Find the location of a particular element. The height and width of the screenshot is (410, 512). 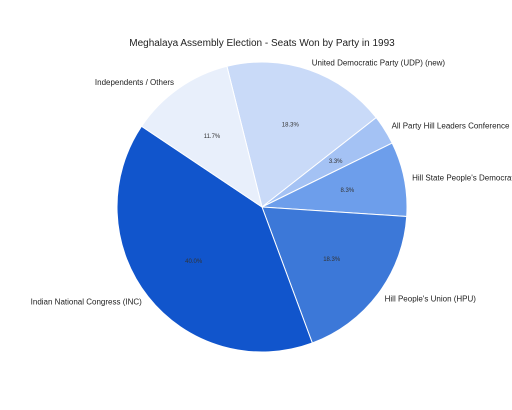

slice-pct-label-5: 11.7% is located at coordinates (212, 137).